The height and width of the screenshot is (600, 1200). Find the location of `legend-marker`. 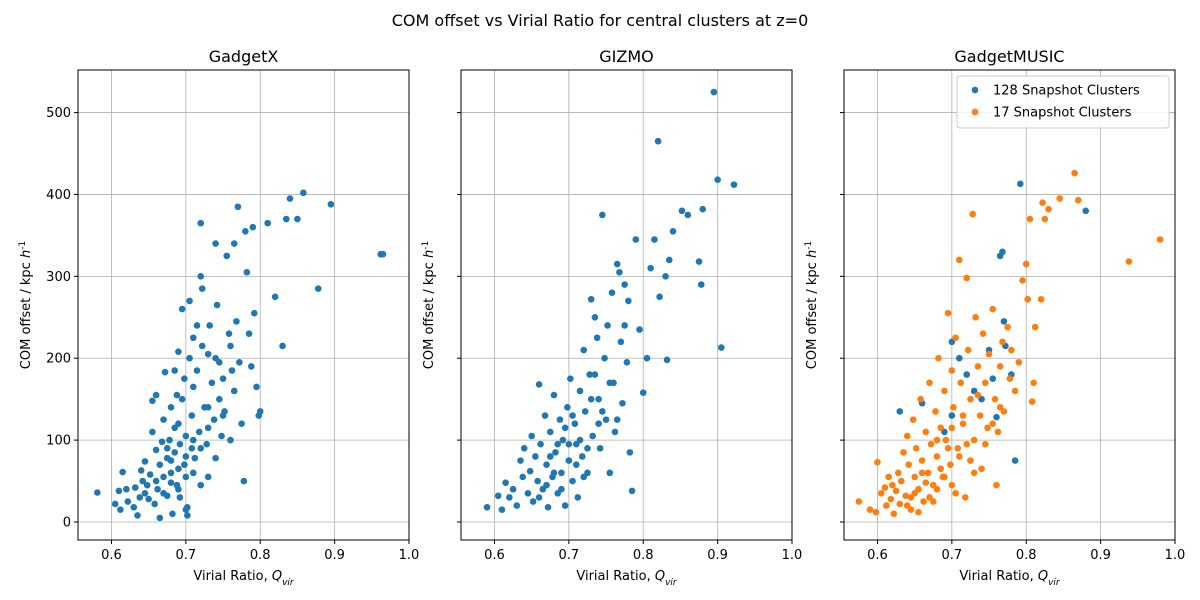

legend-marker is located at coordinates (975, 112).